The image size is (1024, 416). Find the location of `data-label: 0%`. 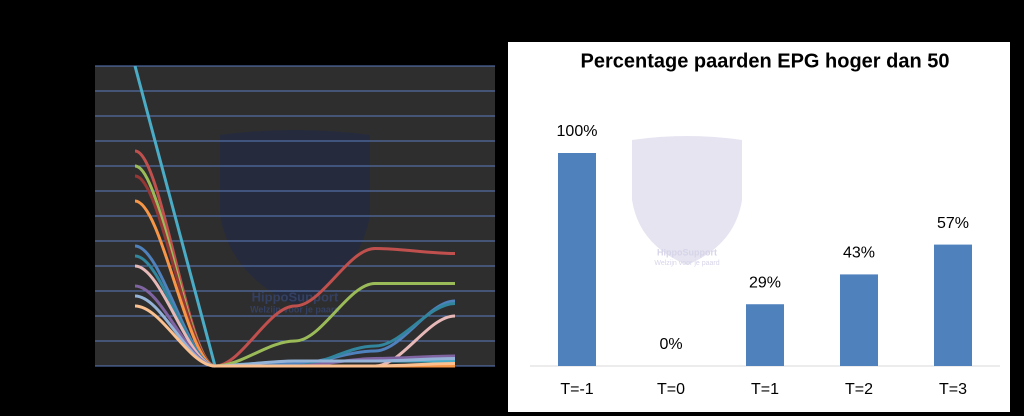

data-label: 0% is located at coordinates (670, 344).